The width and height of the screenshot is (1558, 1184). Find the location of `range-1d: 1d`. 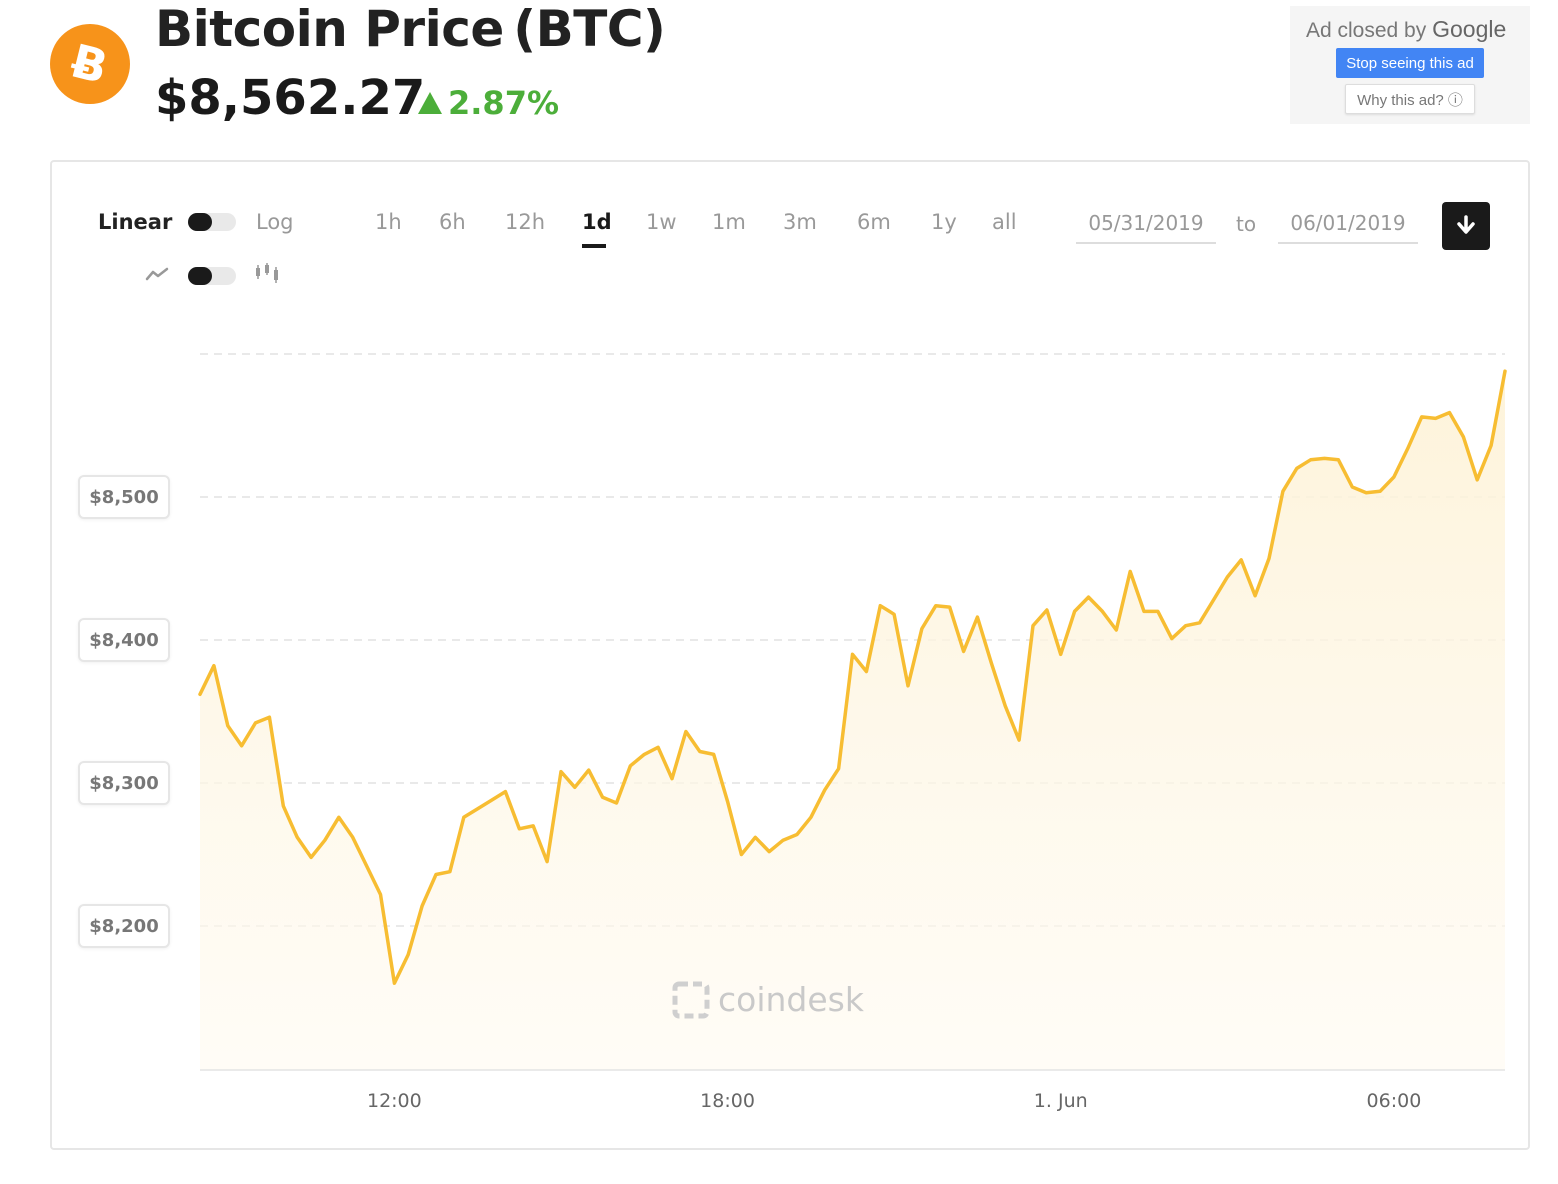

range-1d: 1d is located at coordinates (597, 222).